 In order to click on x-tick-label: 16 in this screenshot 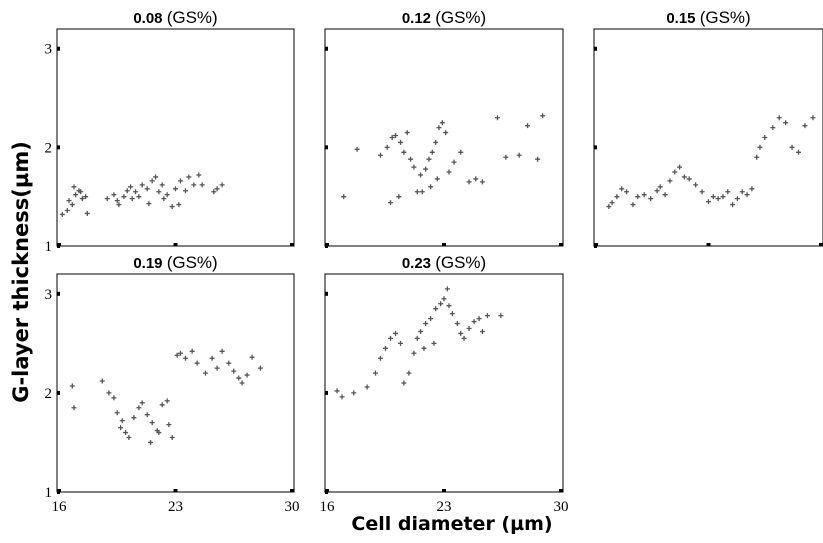, I will do `click(328, 507)`.